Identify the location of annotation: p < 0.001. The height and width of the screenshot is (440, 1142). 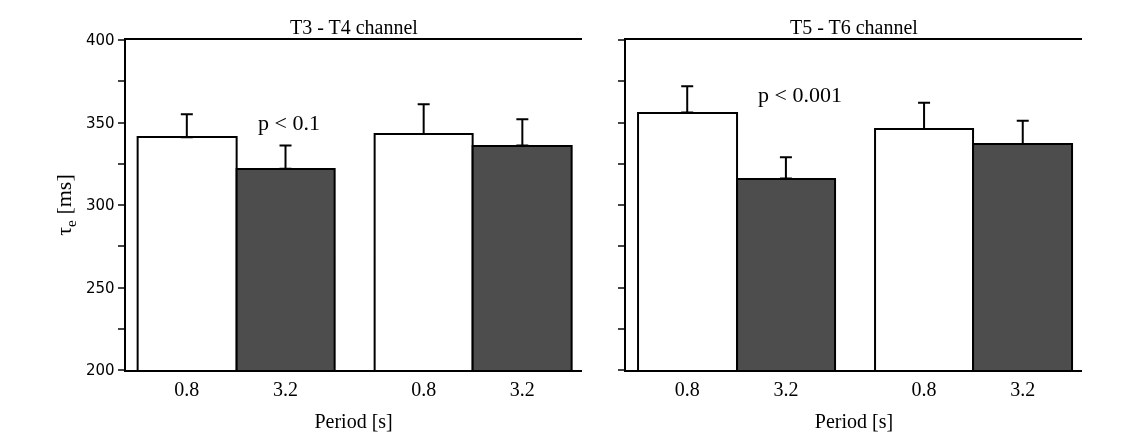
(800, 94).